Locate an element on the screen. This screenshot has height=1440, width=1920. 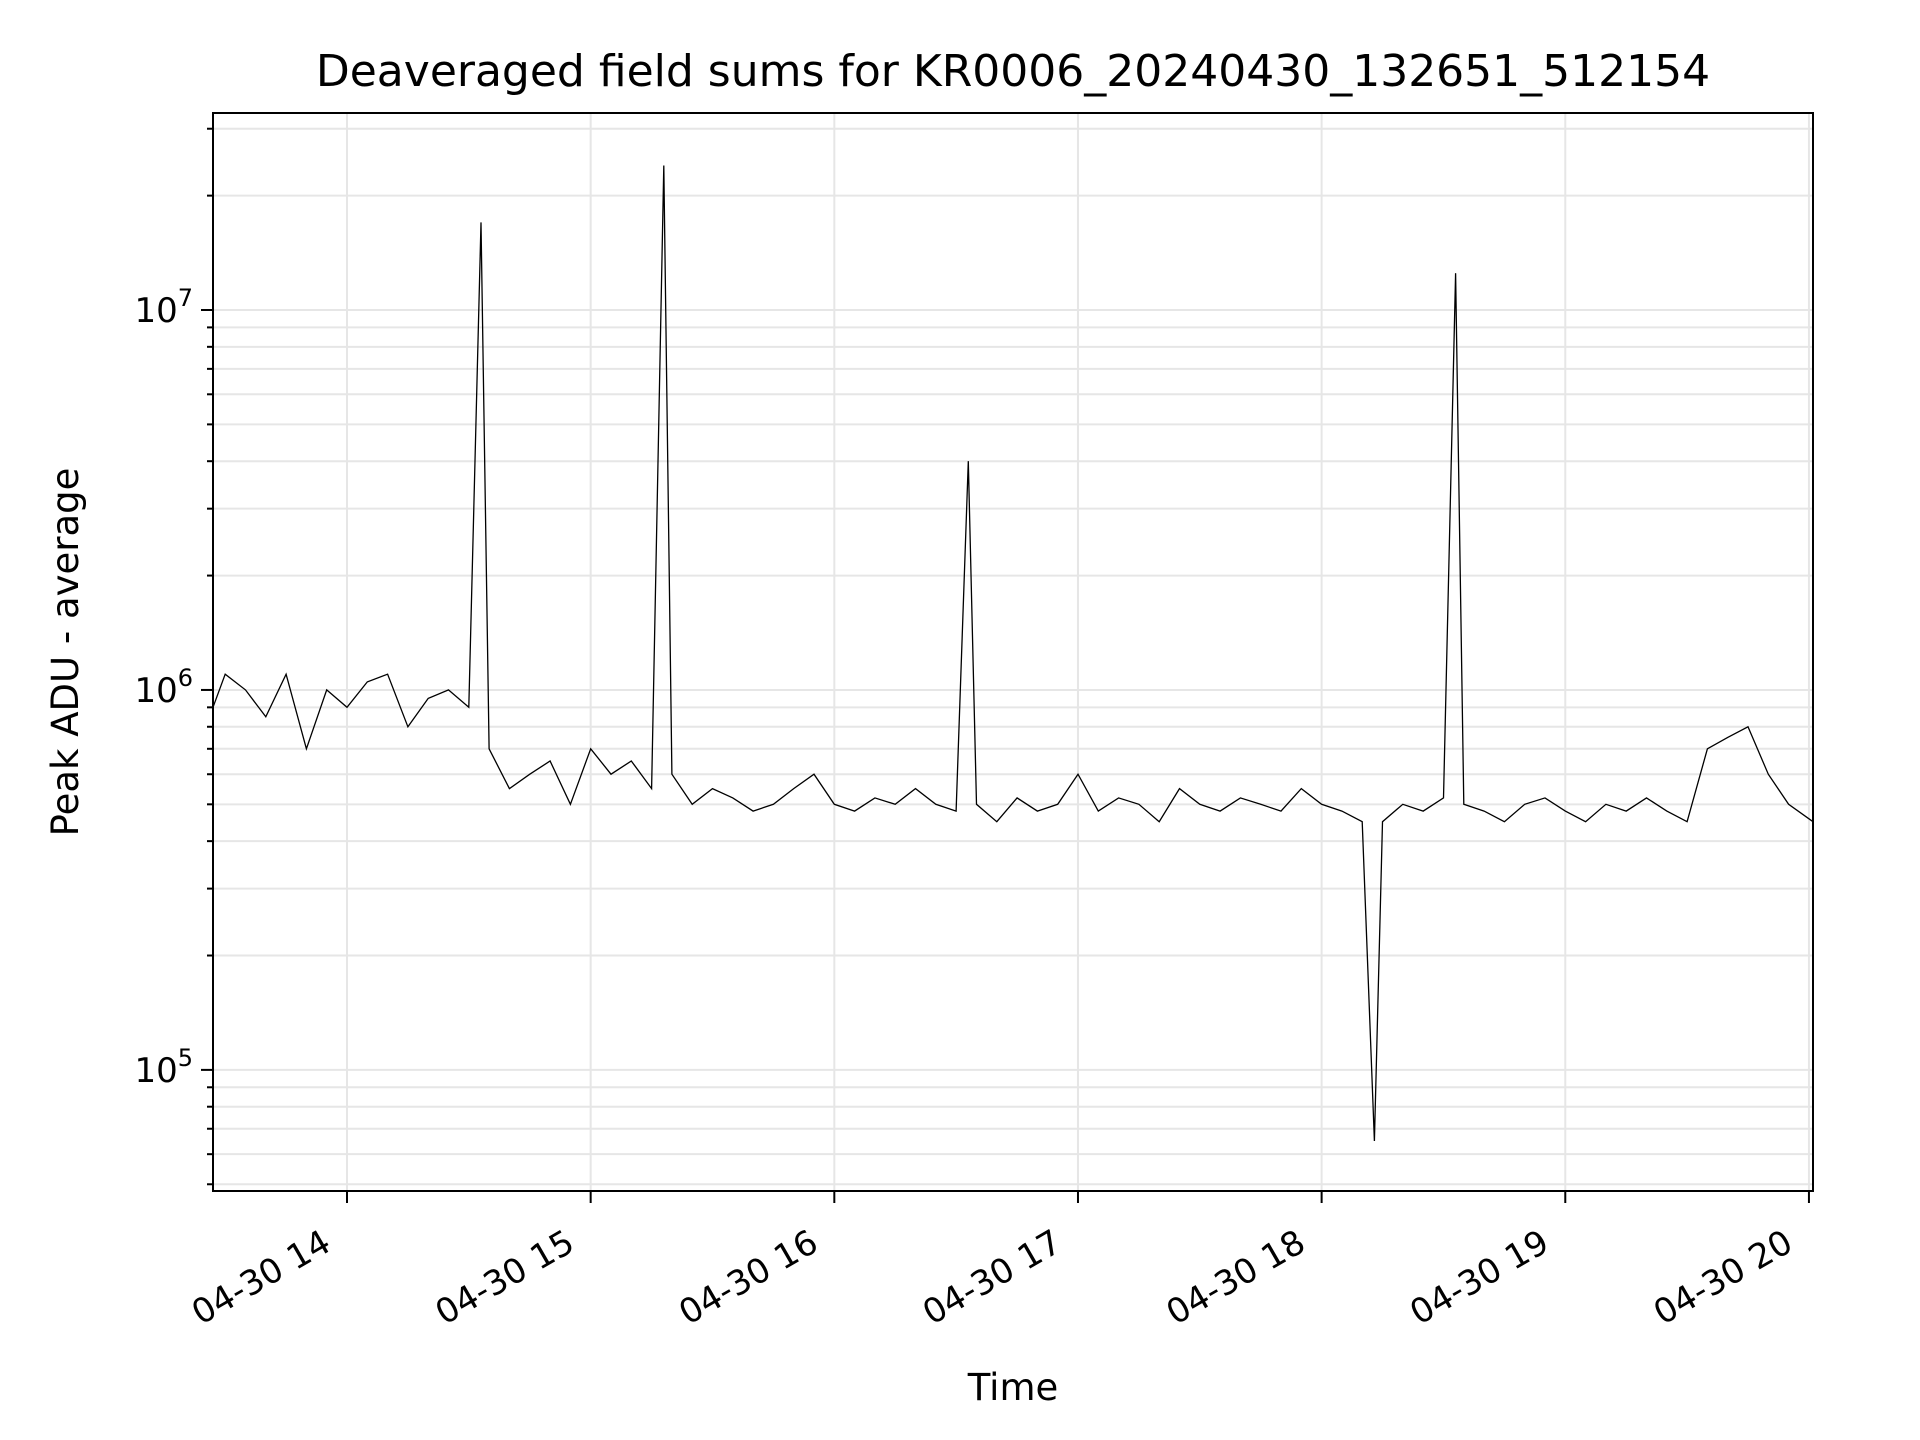
y-tick-label: 10⁶ is located at coordinates (163, 687).